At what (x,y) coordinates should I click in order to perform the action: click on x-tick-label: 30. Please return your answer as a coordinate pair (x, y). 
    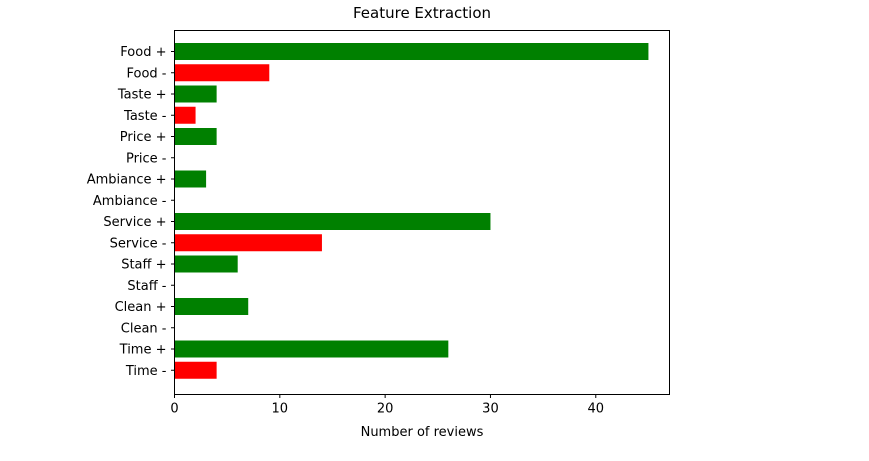
    Looking at the image, I should click on (490, 409).